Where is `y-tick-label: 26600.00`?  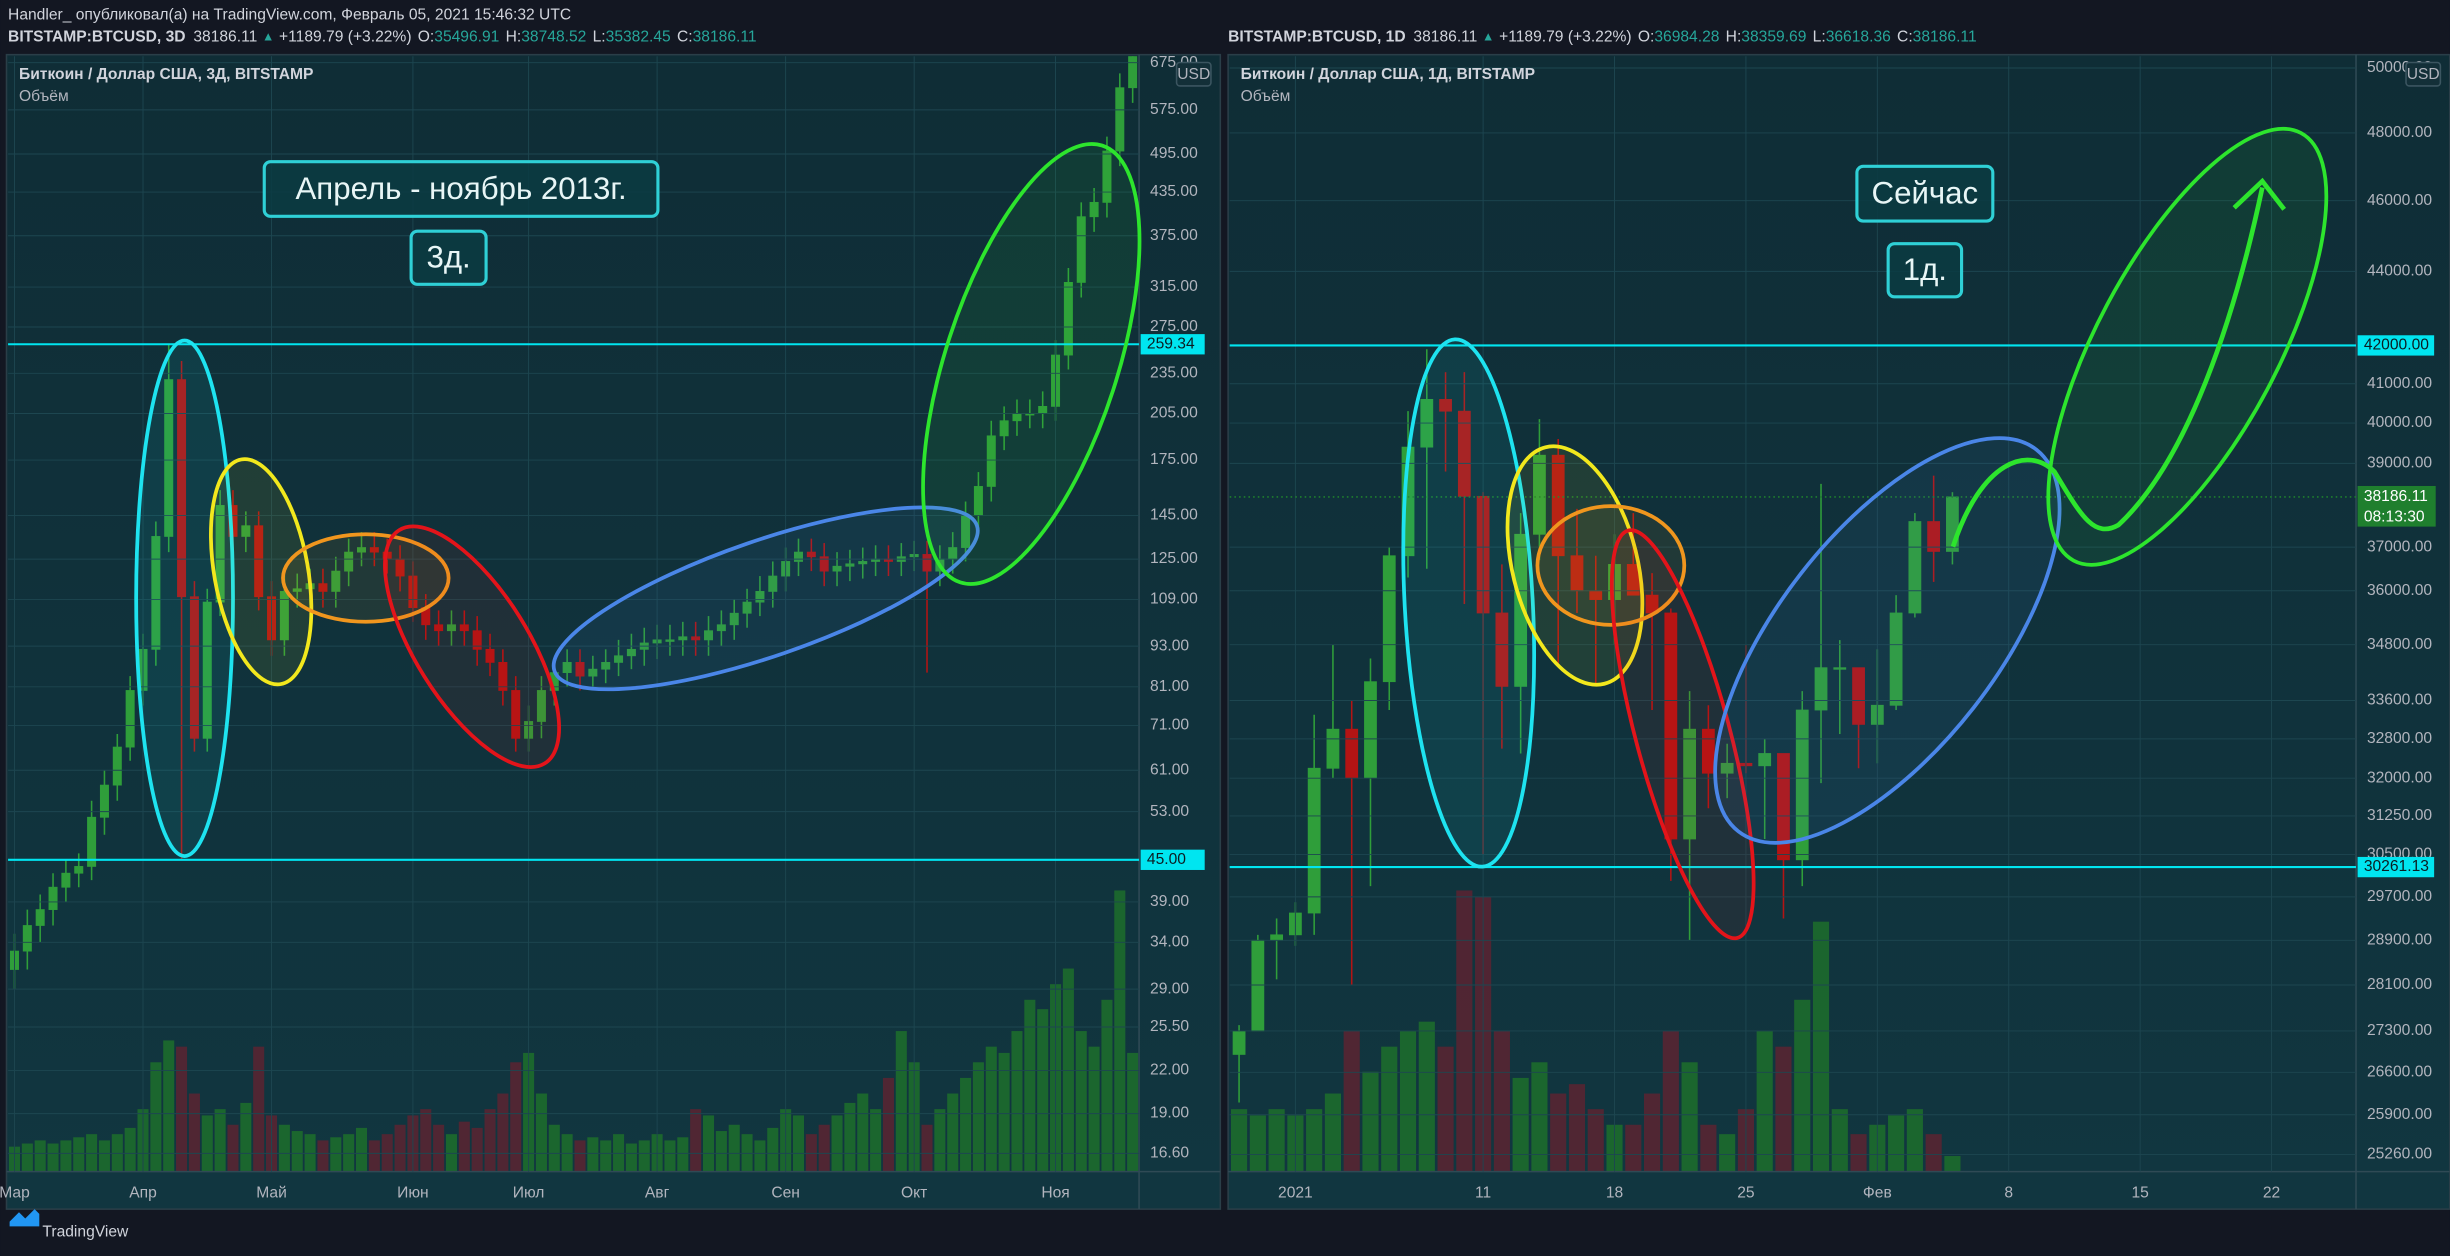
y-tick-label: 26600.00 is located at coordinates (2399, 1071).